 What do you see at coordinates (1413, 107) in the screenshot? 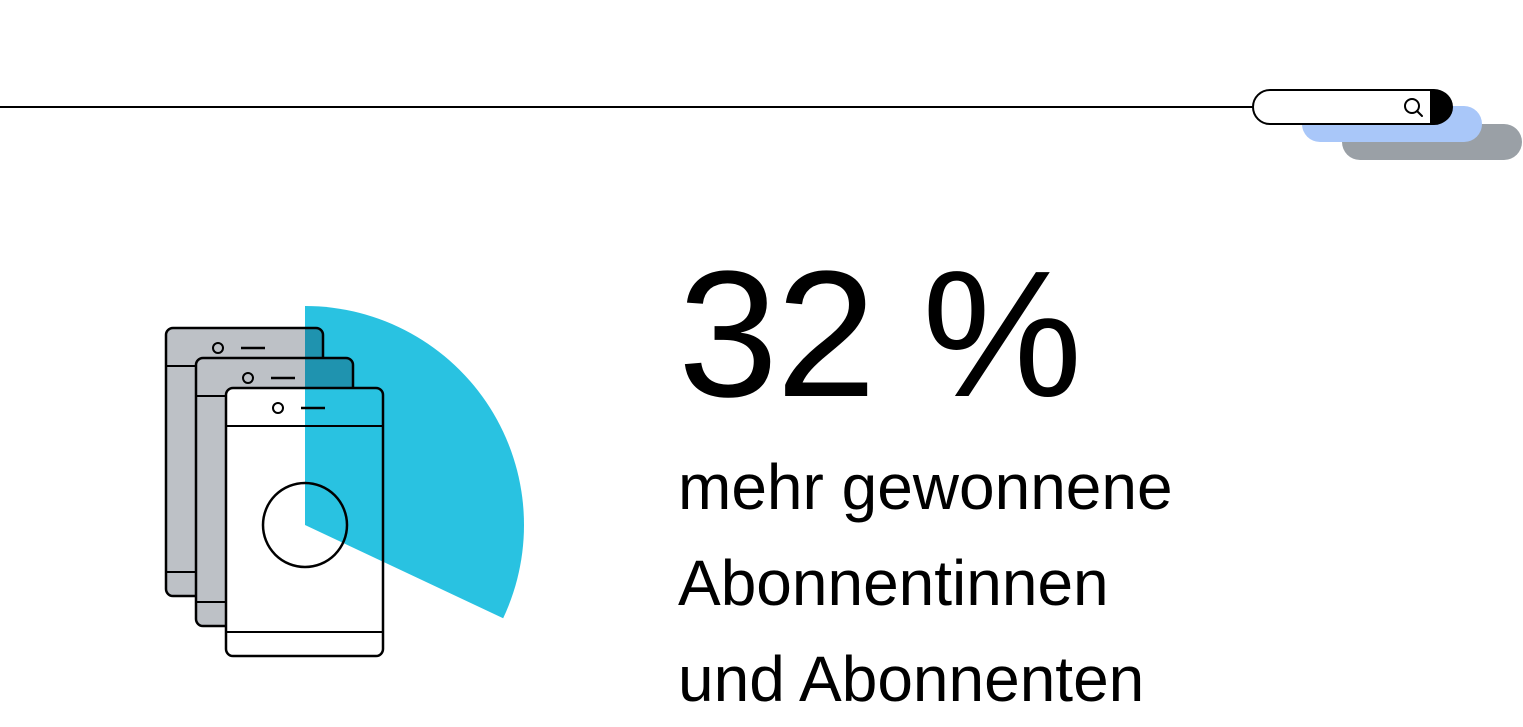
I see `search-icon` at bounding box center [1413, 107].